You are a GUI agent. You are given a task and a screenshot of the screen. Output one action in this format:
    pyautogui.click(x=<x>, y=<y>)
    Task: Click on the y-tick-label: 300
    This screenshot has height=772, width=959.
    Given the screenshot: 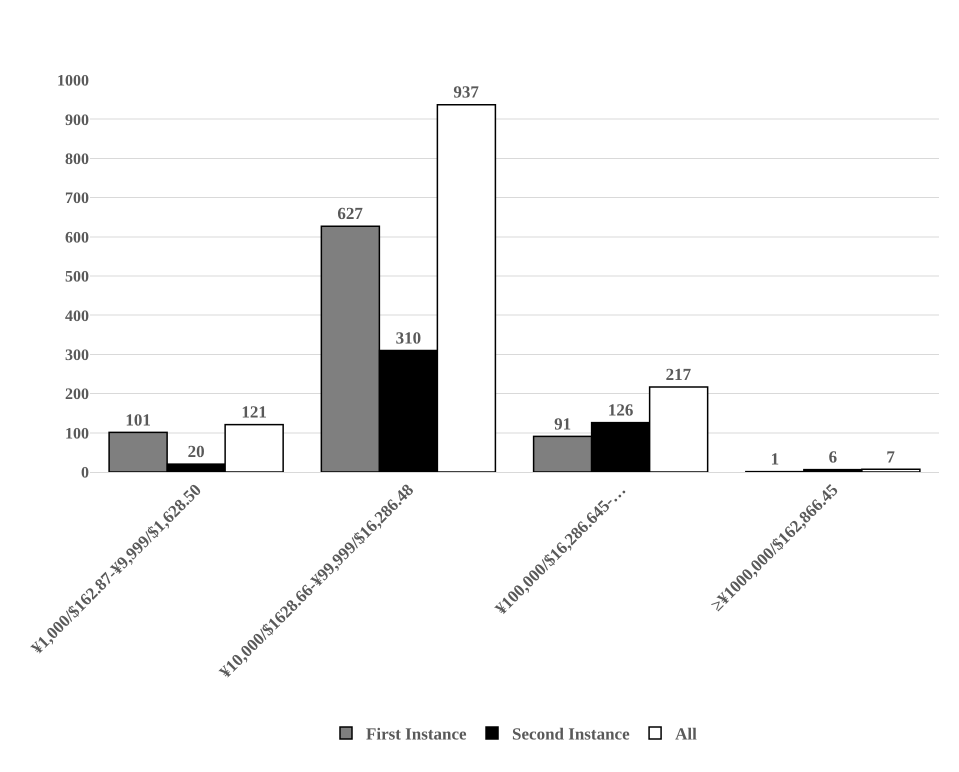 What is the action you would take?
    pyautogui.click(x=77, y=355)
    